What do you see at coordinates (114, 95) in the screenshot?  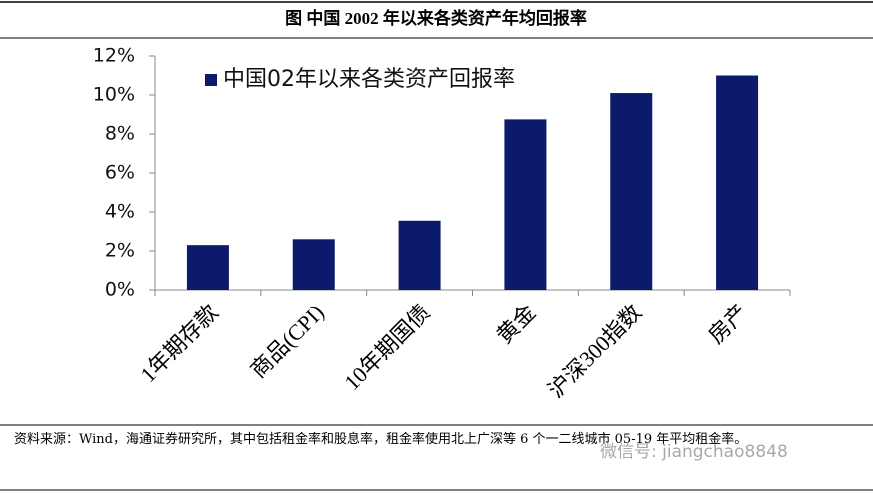 I see `y-tick-label: 10%` at bounding box center [114, 95].